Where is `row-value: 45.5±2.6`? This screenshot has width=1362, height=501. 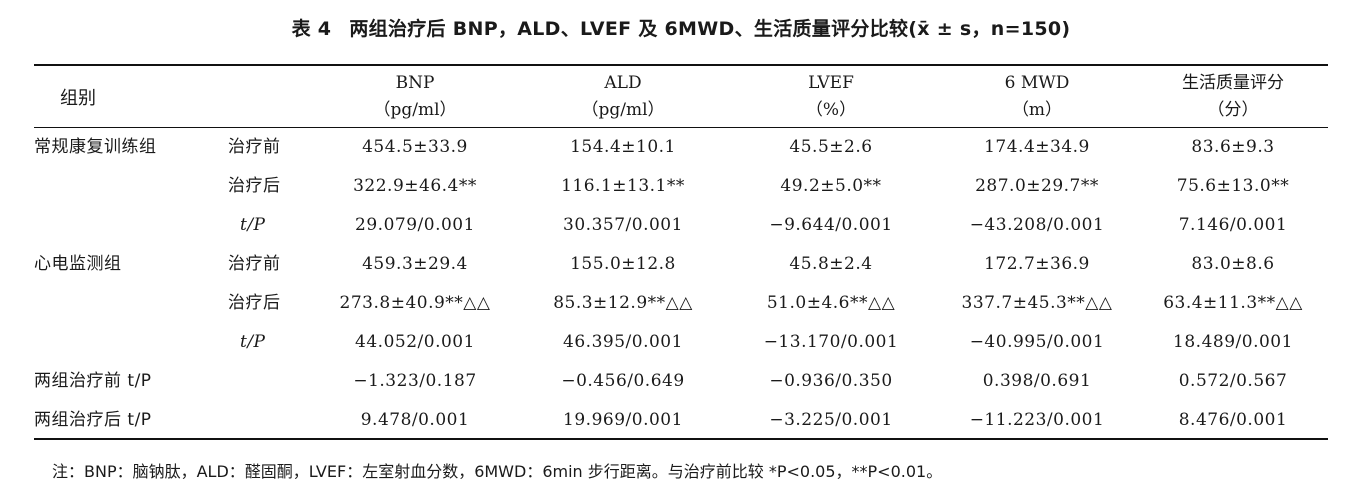 row-value: 45.5±2.6 is located at coordinates (831, 147).